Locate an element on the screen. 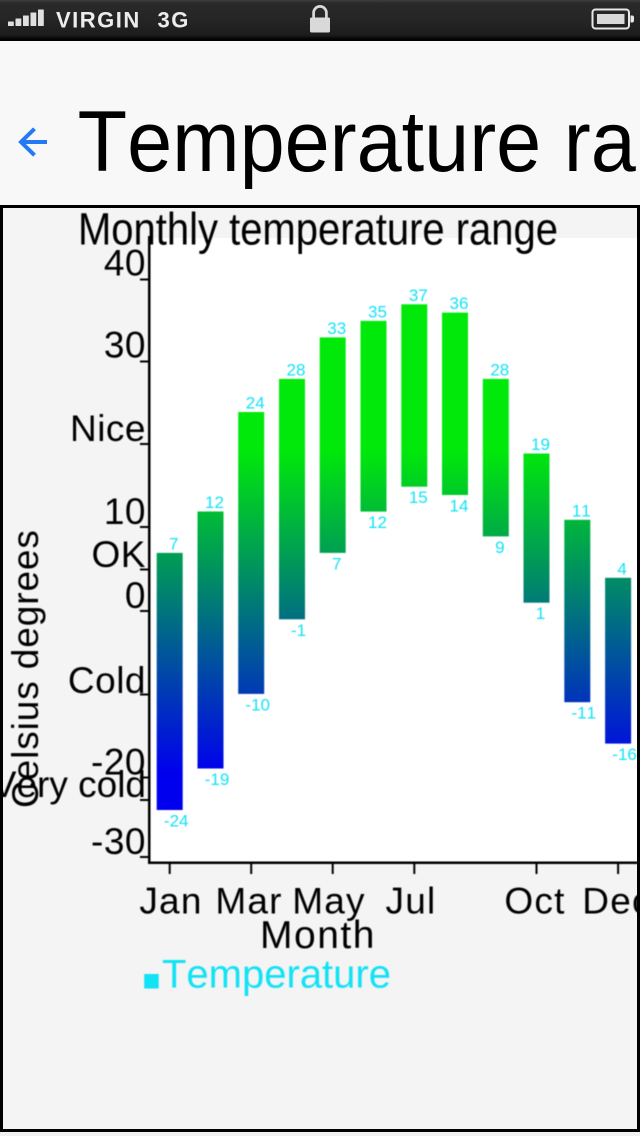 The height and width of the screenshot is (1136, 640). svg-text: 15 is located at coordinates (418, 497).